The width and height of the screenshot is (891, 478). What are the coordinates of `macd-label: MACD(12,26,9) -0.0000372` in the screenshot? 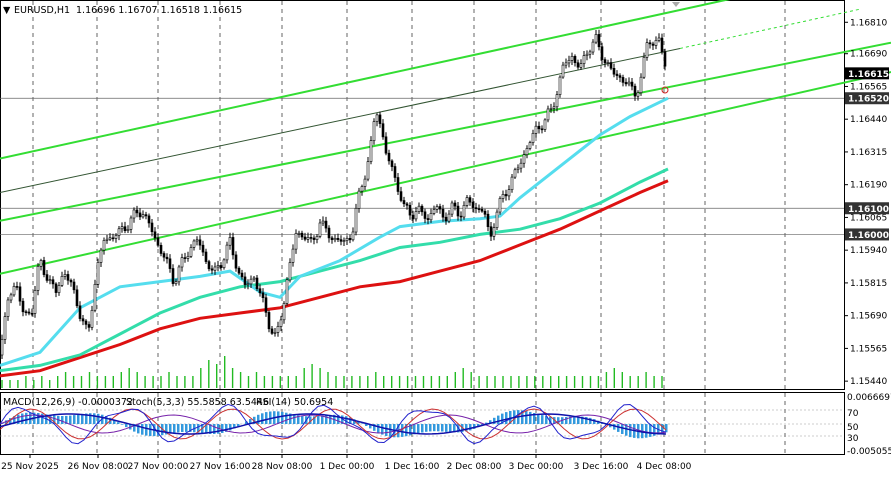 It's located at (68, 402).